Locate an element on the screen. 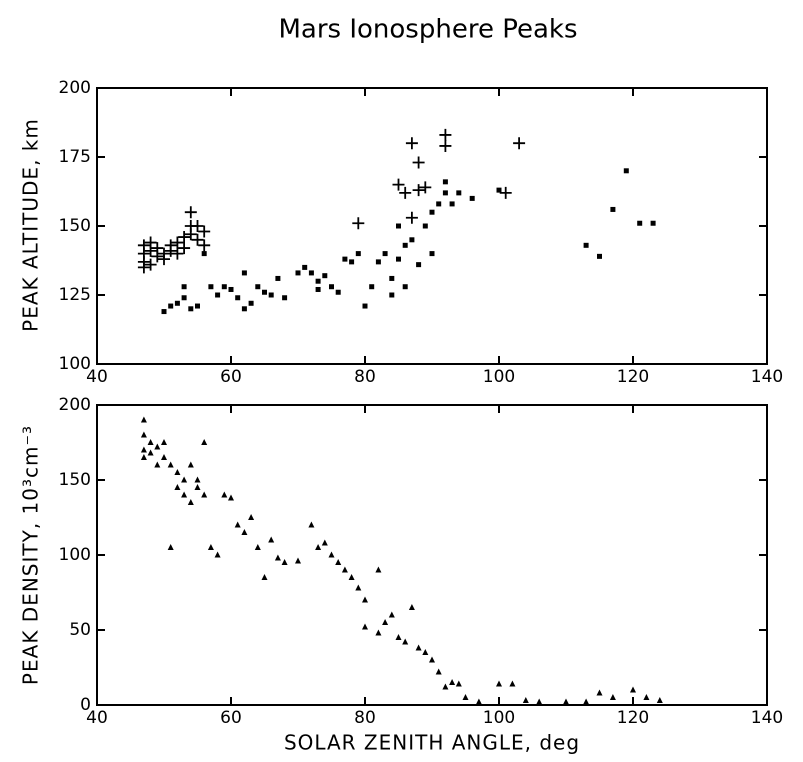 The width and height of the screenshot is (803, 762). y-tick-label: 125 is located at coordinates (75, 295).